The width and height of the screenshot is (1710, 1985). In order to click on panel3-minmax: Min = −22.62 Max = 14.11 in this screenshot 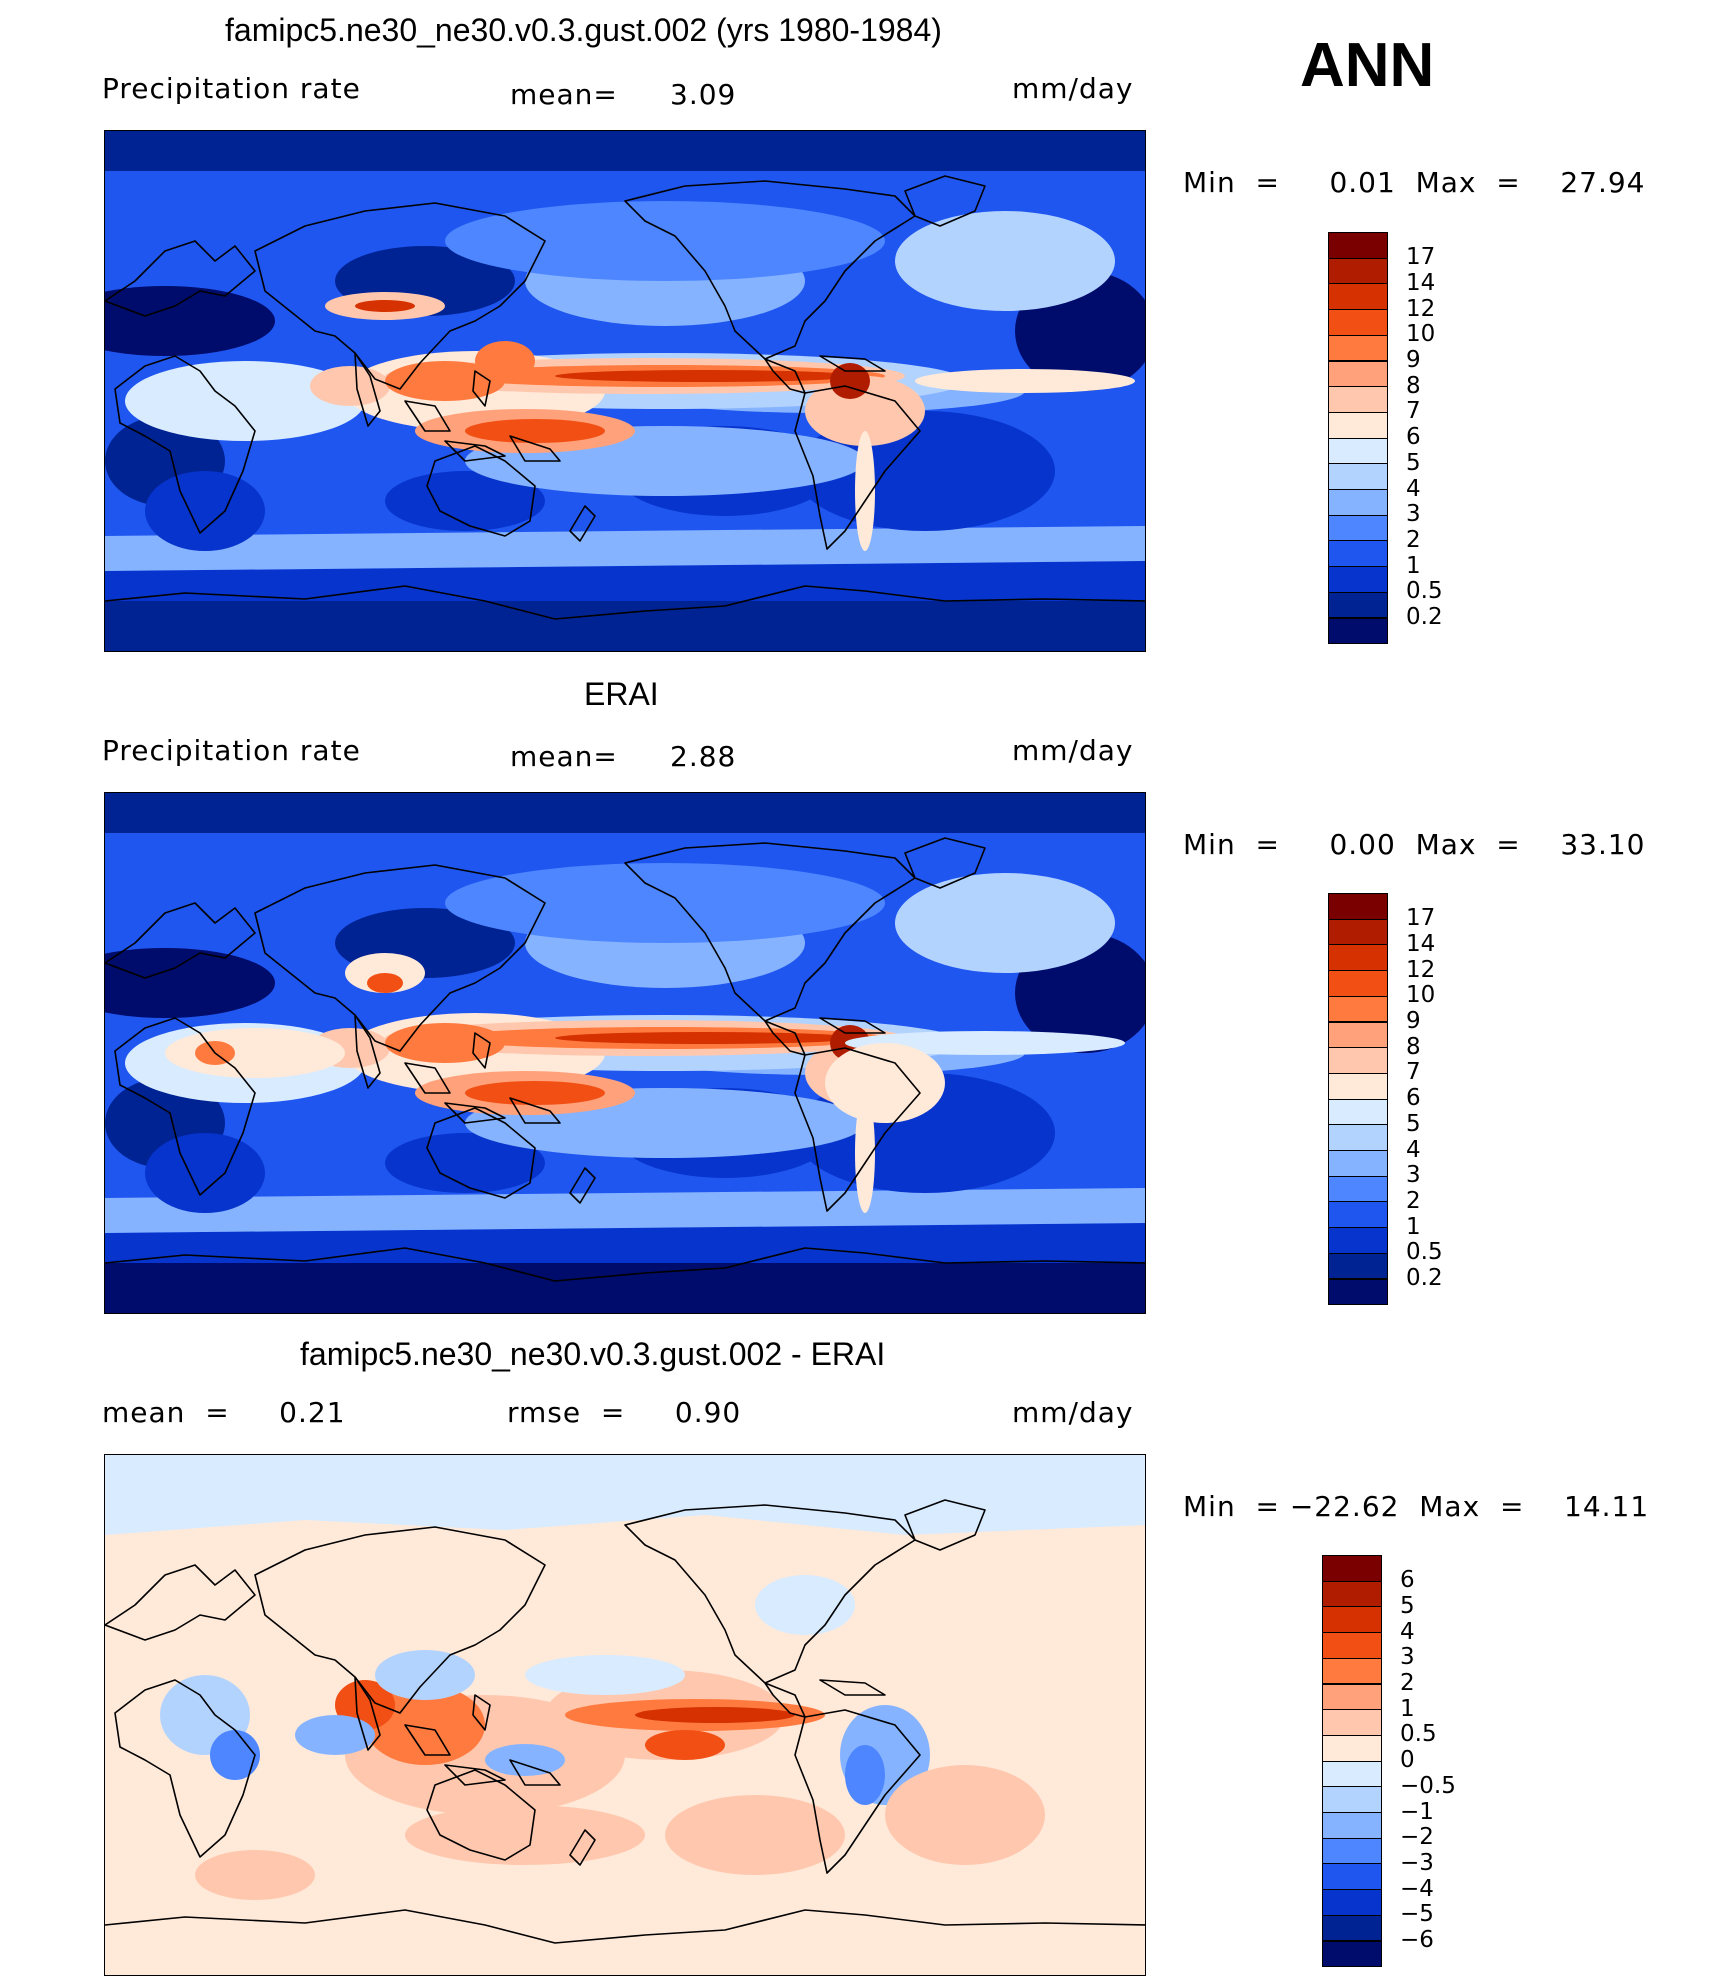, I will do `click(1416, 1506)`.